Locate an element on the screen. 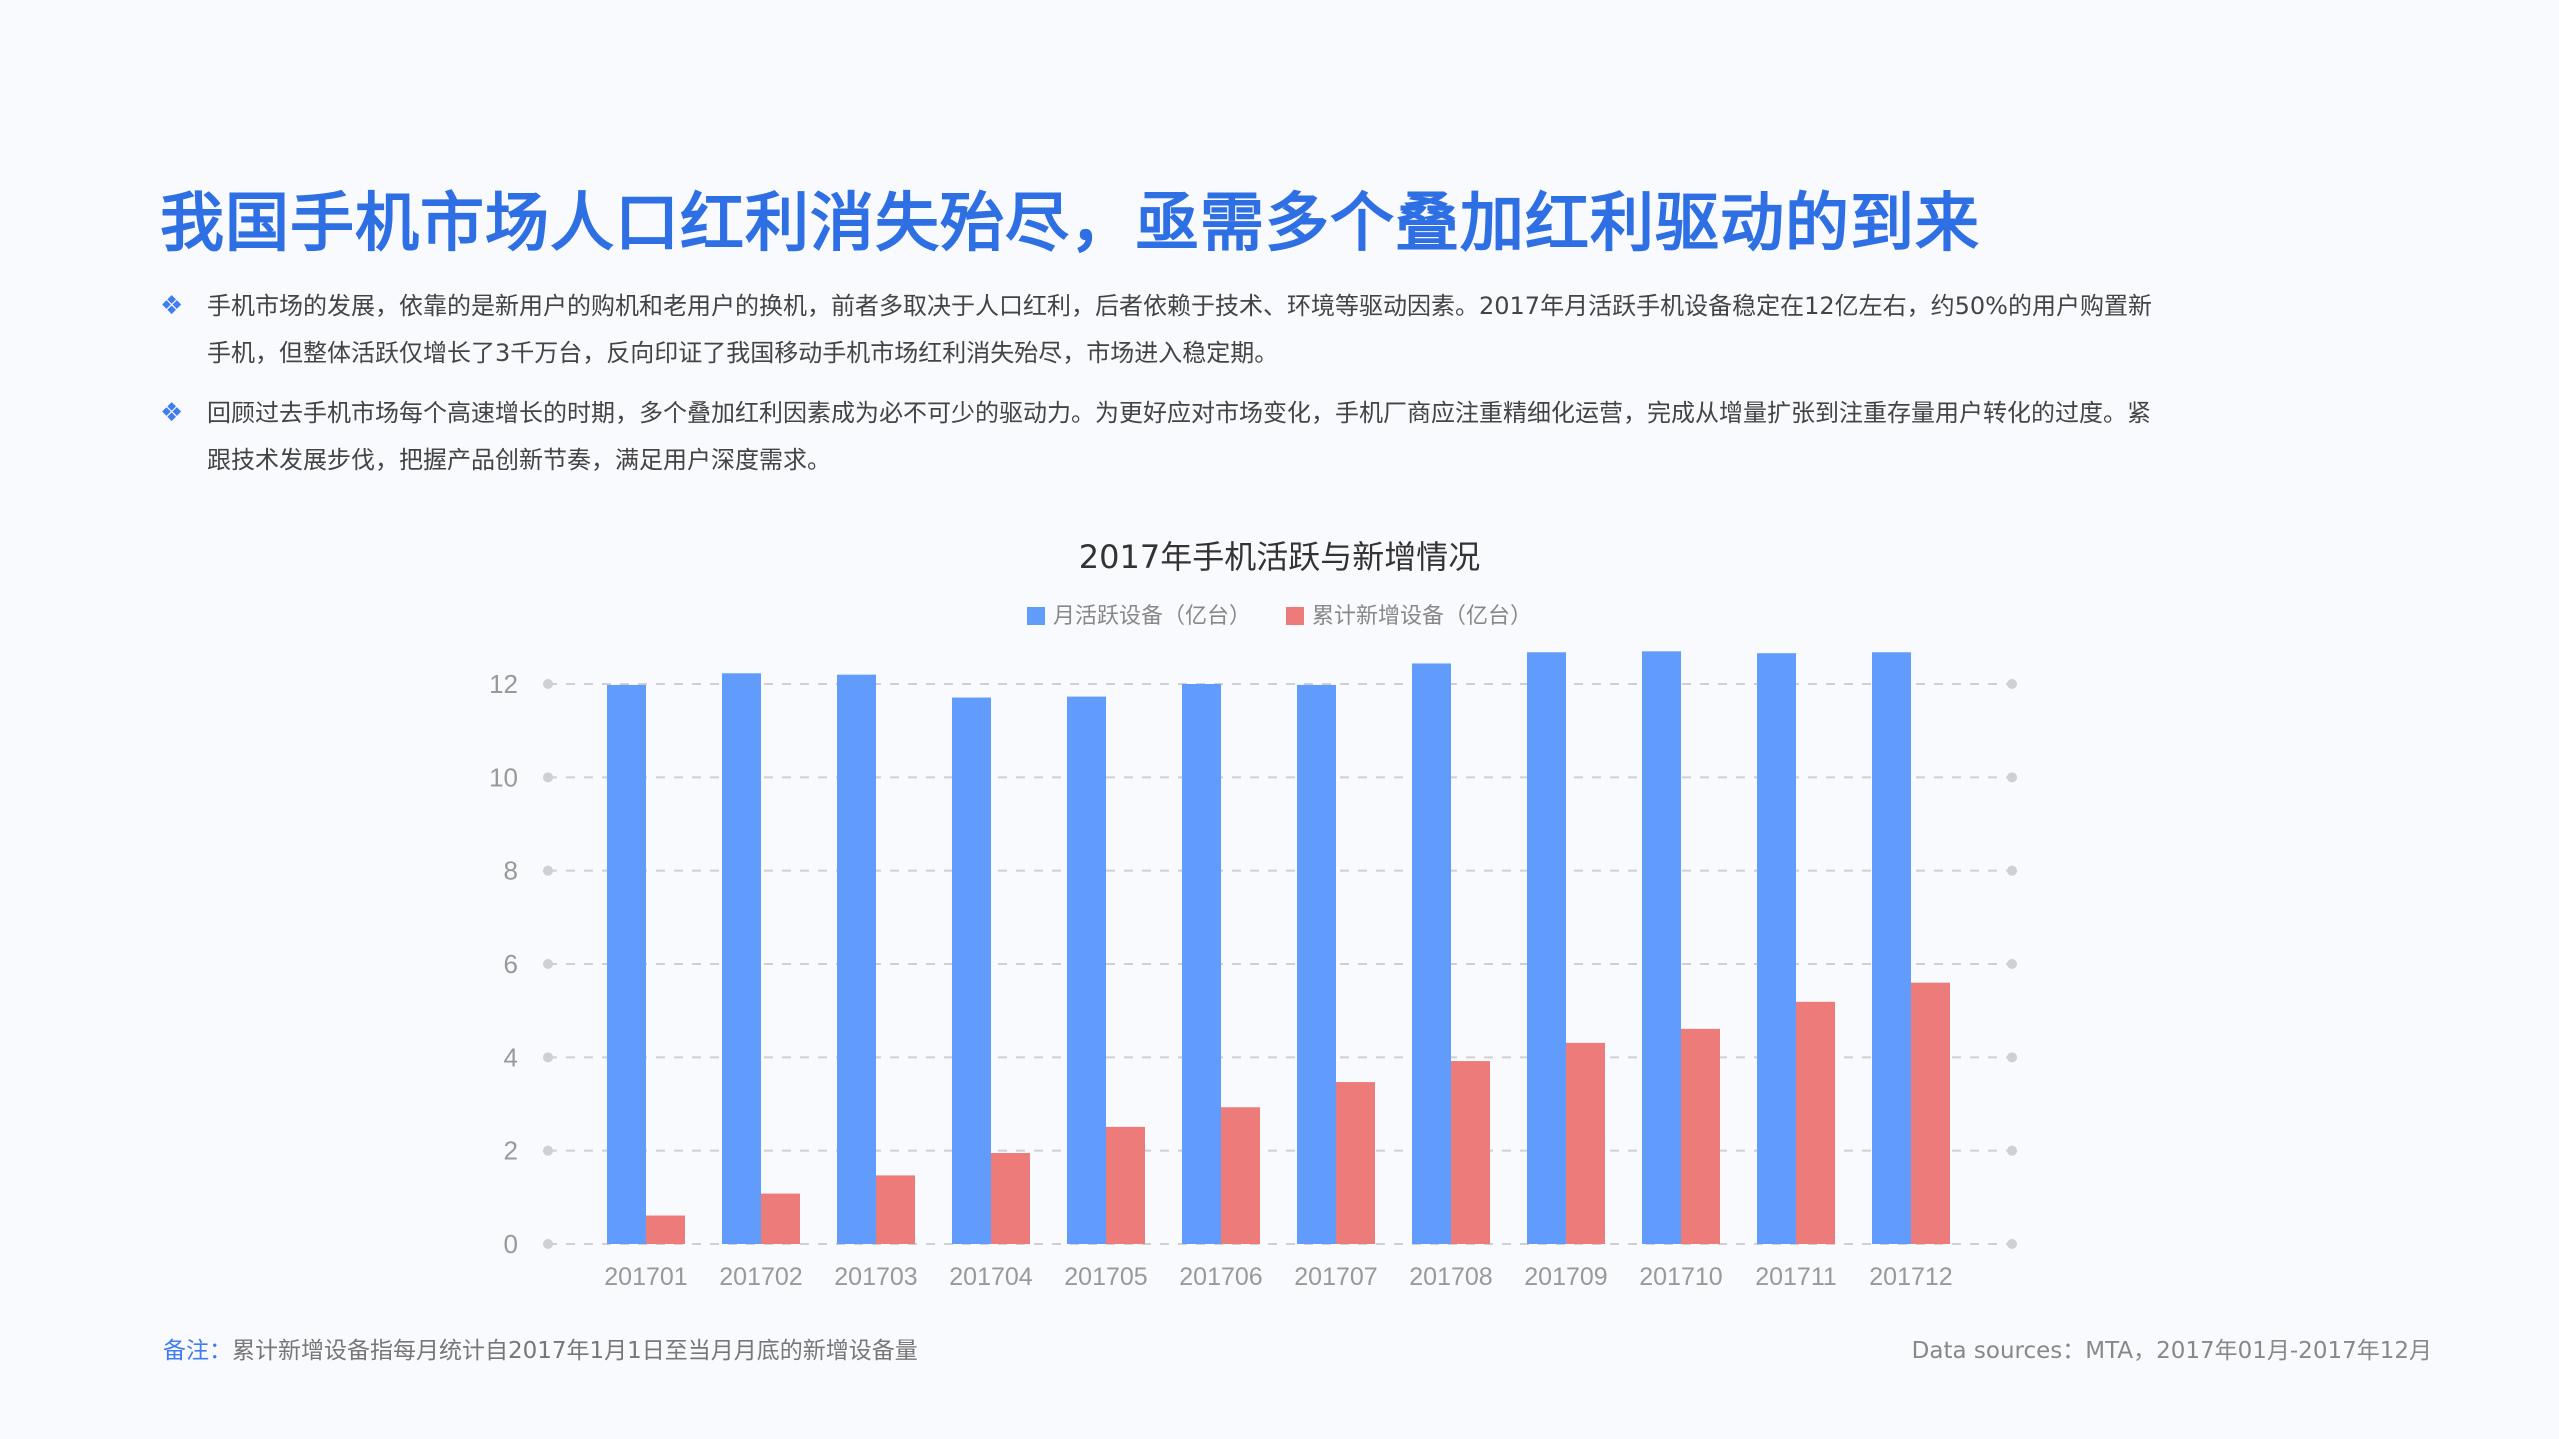 This screenshot has height=1439, width=2559. y-tick-label: 2 is located at coordinates (511, 1151).